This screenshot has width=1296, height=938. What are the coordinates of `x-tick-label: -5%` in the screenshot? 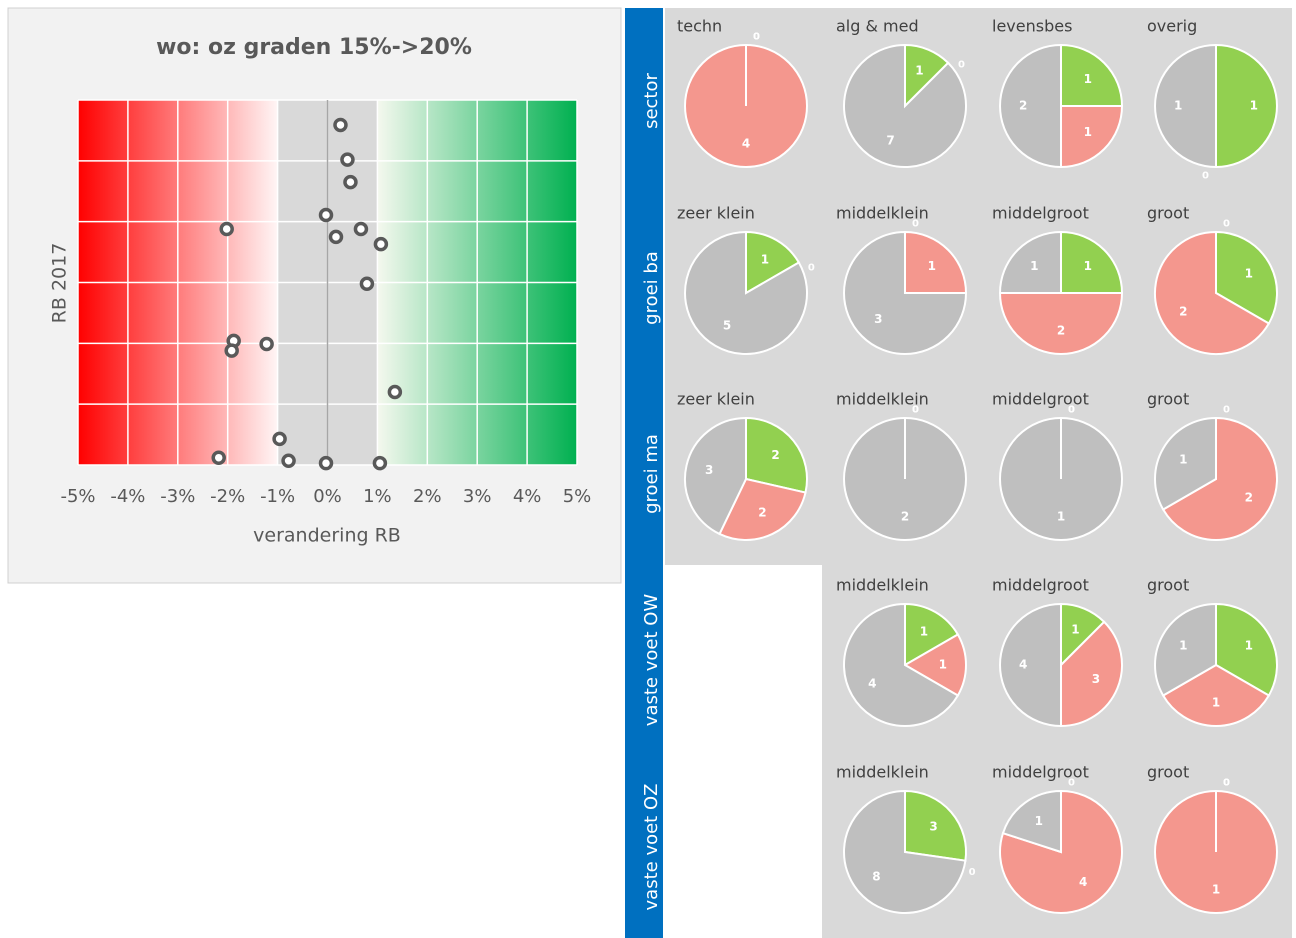 It's located at (77, 496).